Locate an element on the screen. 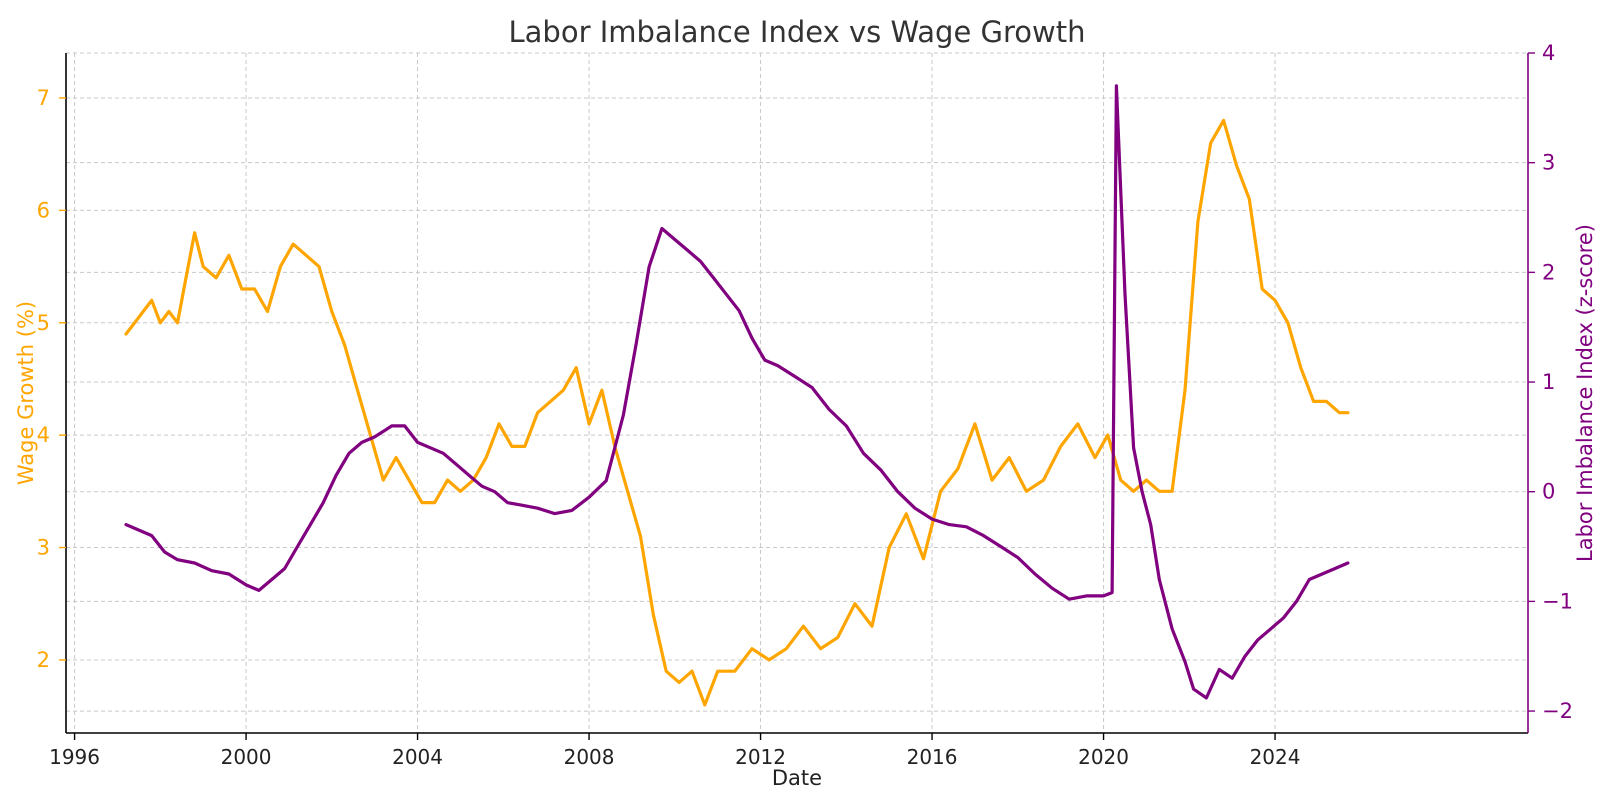  y-right-tick-label: −2 is located at coordinates (1557, 711).